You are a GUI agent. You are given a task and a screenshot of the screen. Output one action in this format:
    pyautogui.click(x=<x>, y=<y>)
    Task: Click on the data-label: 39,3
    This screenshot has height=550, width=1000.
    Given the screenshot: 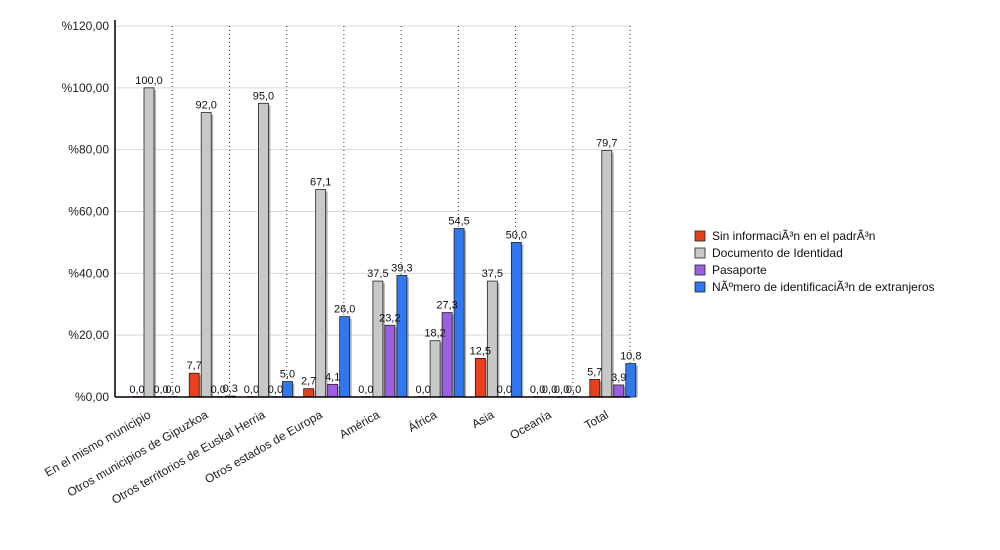 What is the action you would take?
    pyautogui.click(x=401, y=268)
    